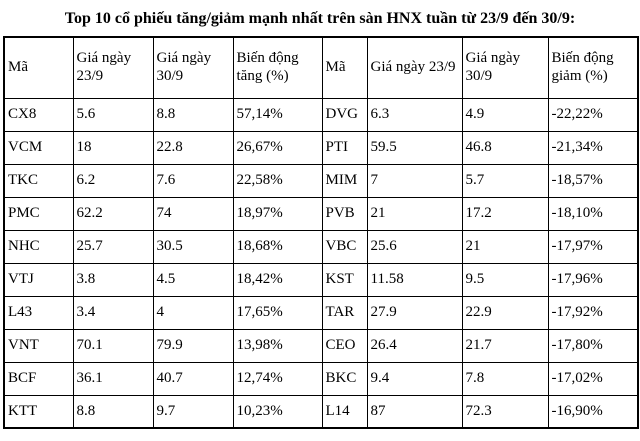  I want to click on loser-code-cell: CEO, so click(344, 345).